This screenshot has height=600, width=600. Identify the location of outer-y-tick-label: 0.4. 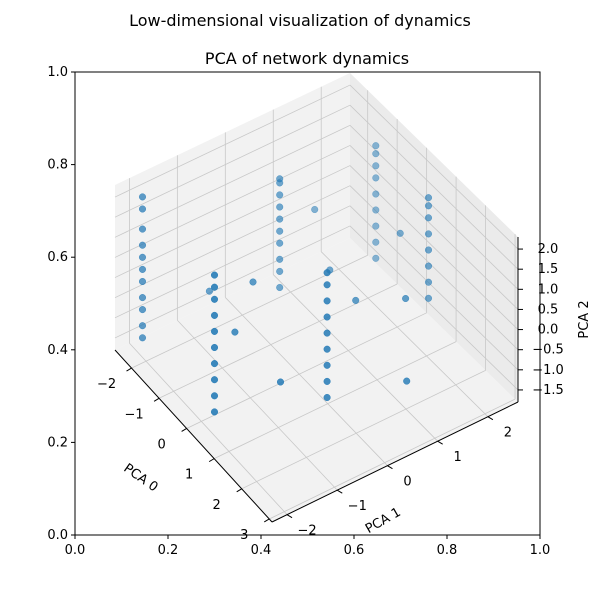
(57, 350).